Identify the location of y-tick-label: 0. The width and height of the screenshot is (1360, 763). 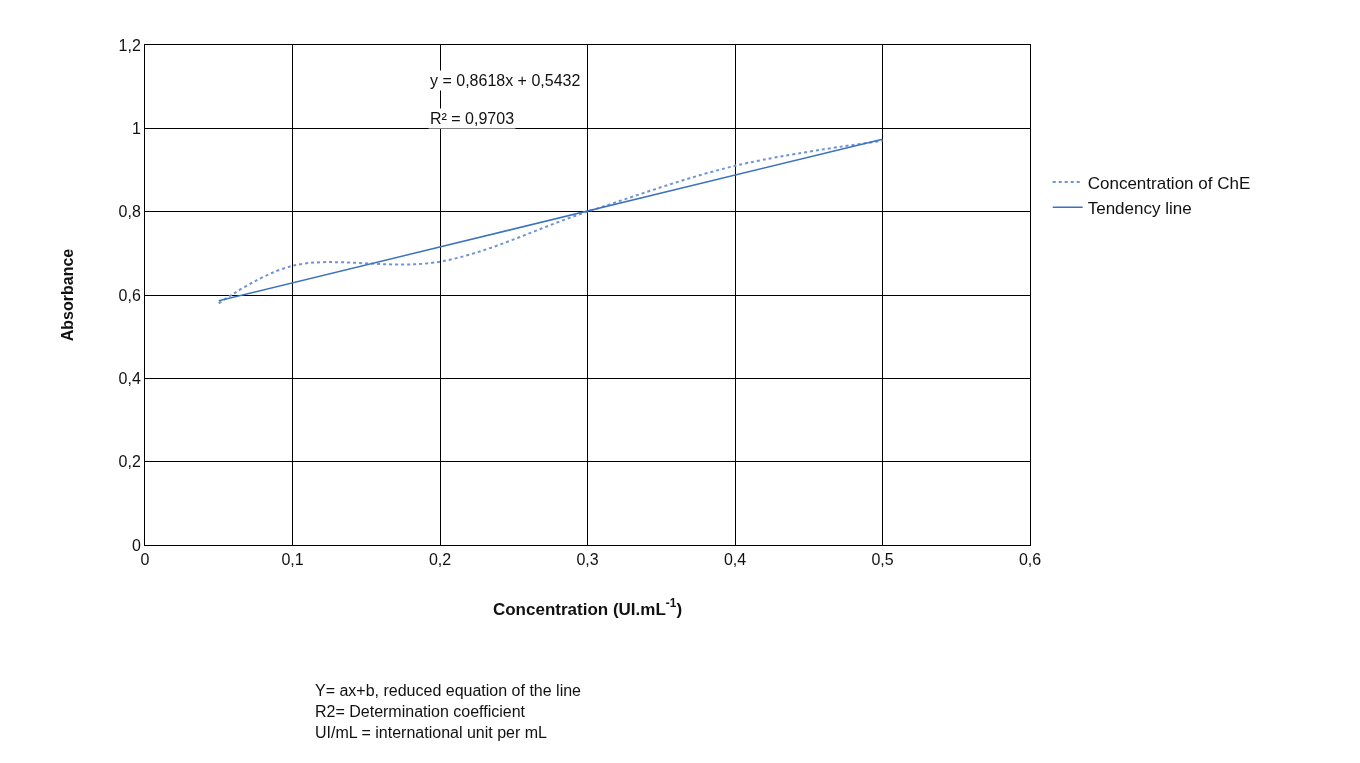
(136, 545).